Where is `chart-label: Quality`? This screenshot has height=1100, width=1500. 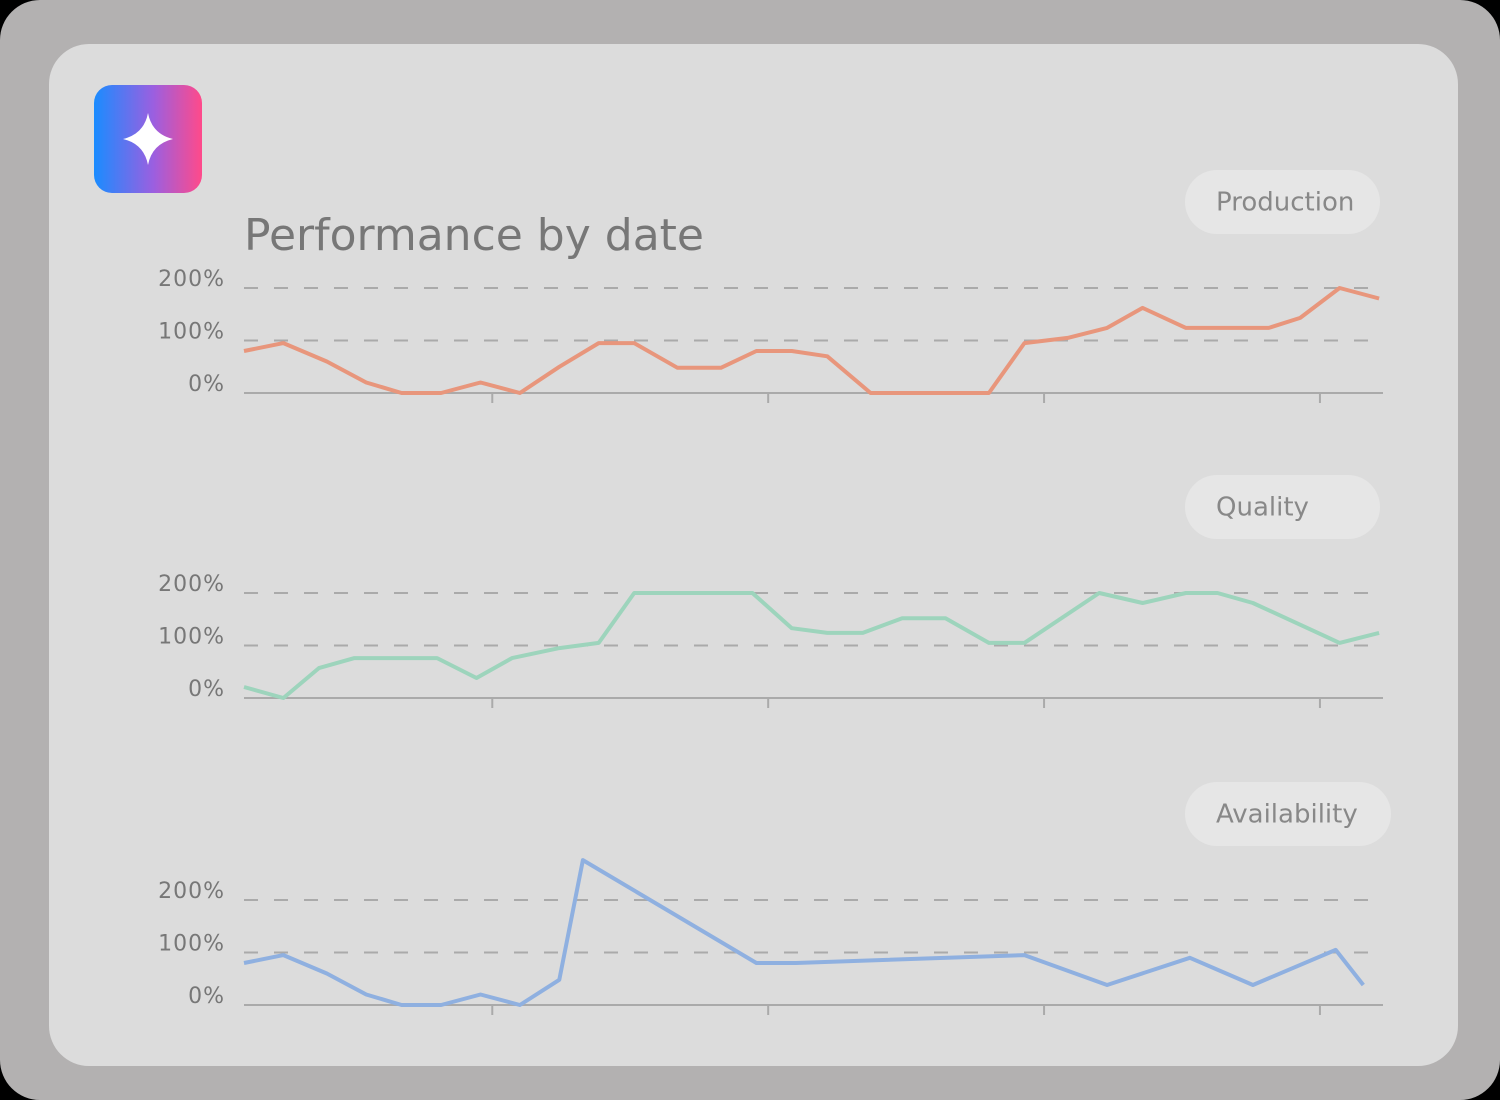
chart-label: Quality is located at coordinates (1262, 508).